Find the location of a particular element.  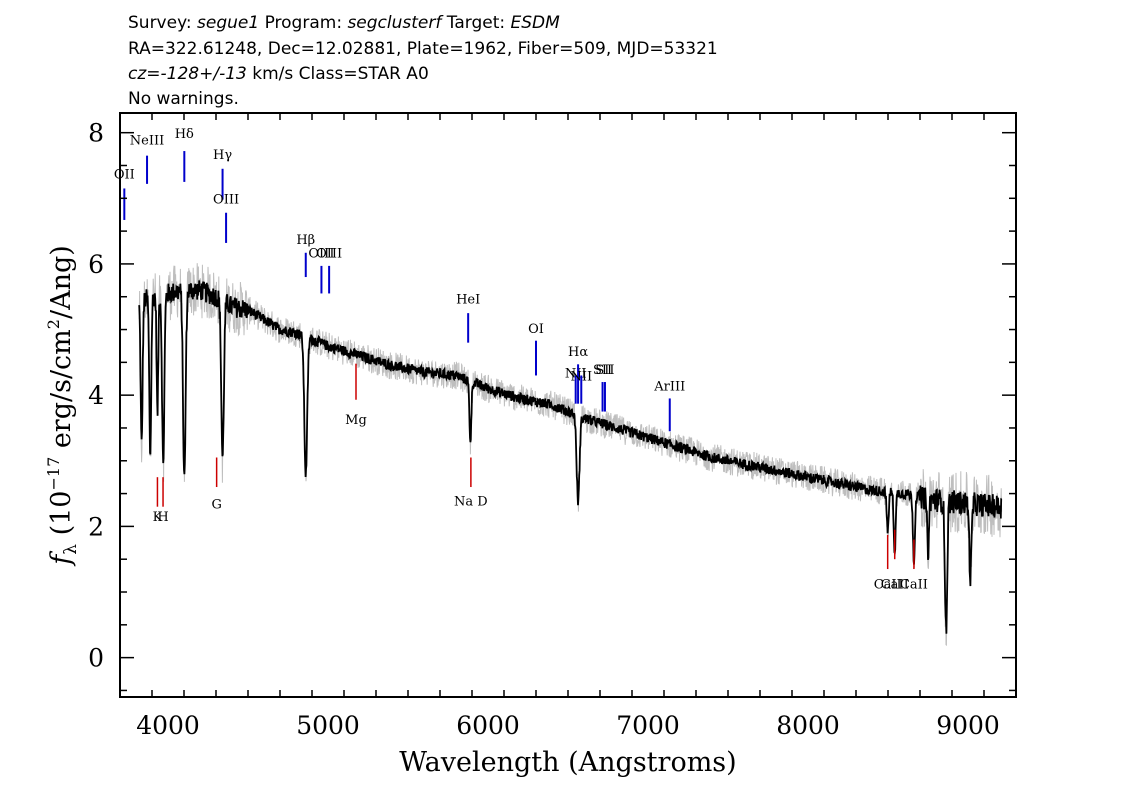

header-line-velocity: cz=-128+/-13 km/s Class=STAR A0 is located at coordinates (278, 74).